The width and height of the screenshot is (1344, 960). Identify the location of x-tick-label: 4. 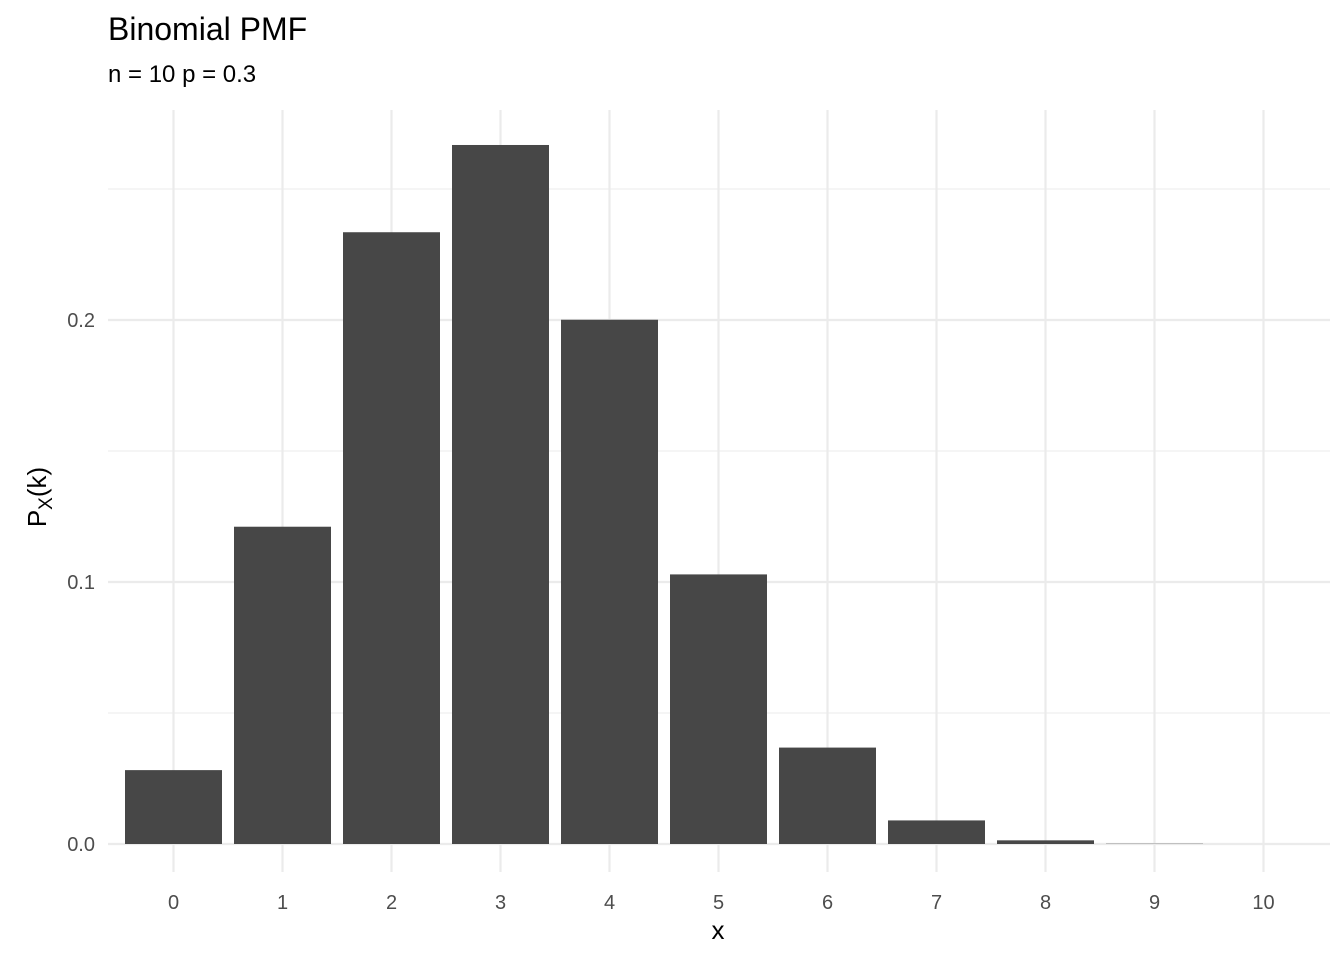
(609, 903).